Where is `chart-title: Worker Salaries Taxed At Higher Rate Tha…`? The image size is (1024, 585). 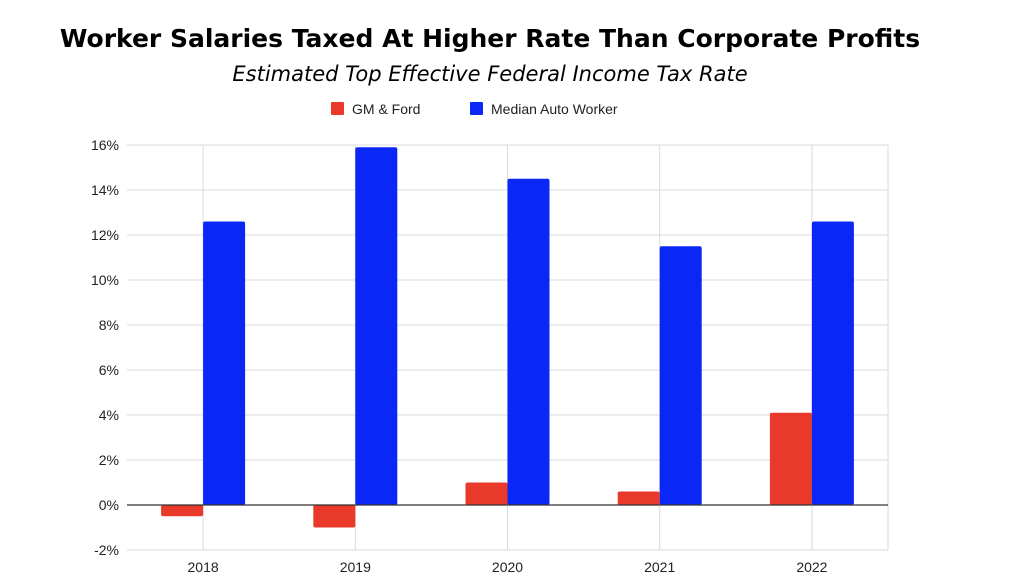 chart-title: Worker Salaries Taxed At Higher Rate Tha… is located at coordinates (490, 38).